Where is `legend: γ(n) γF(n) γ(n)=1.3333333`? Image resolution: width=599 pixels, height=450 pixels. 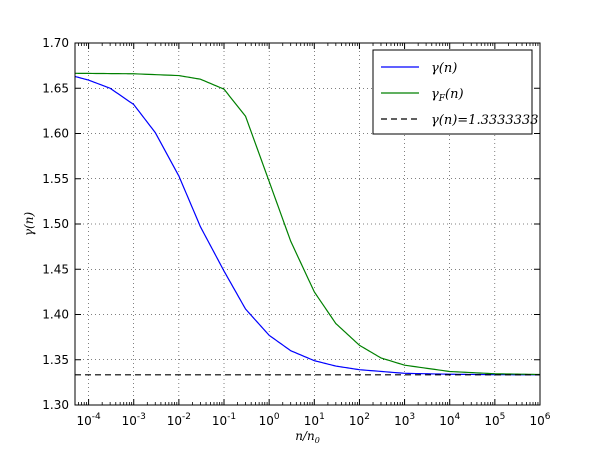
legend: γ(n) γF(n) γ(n)=1.3333333 is located at coordinates (455, 92).